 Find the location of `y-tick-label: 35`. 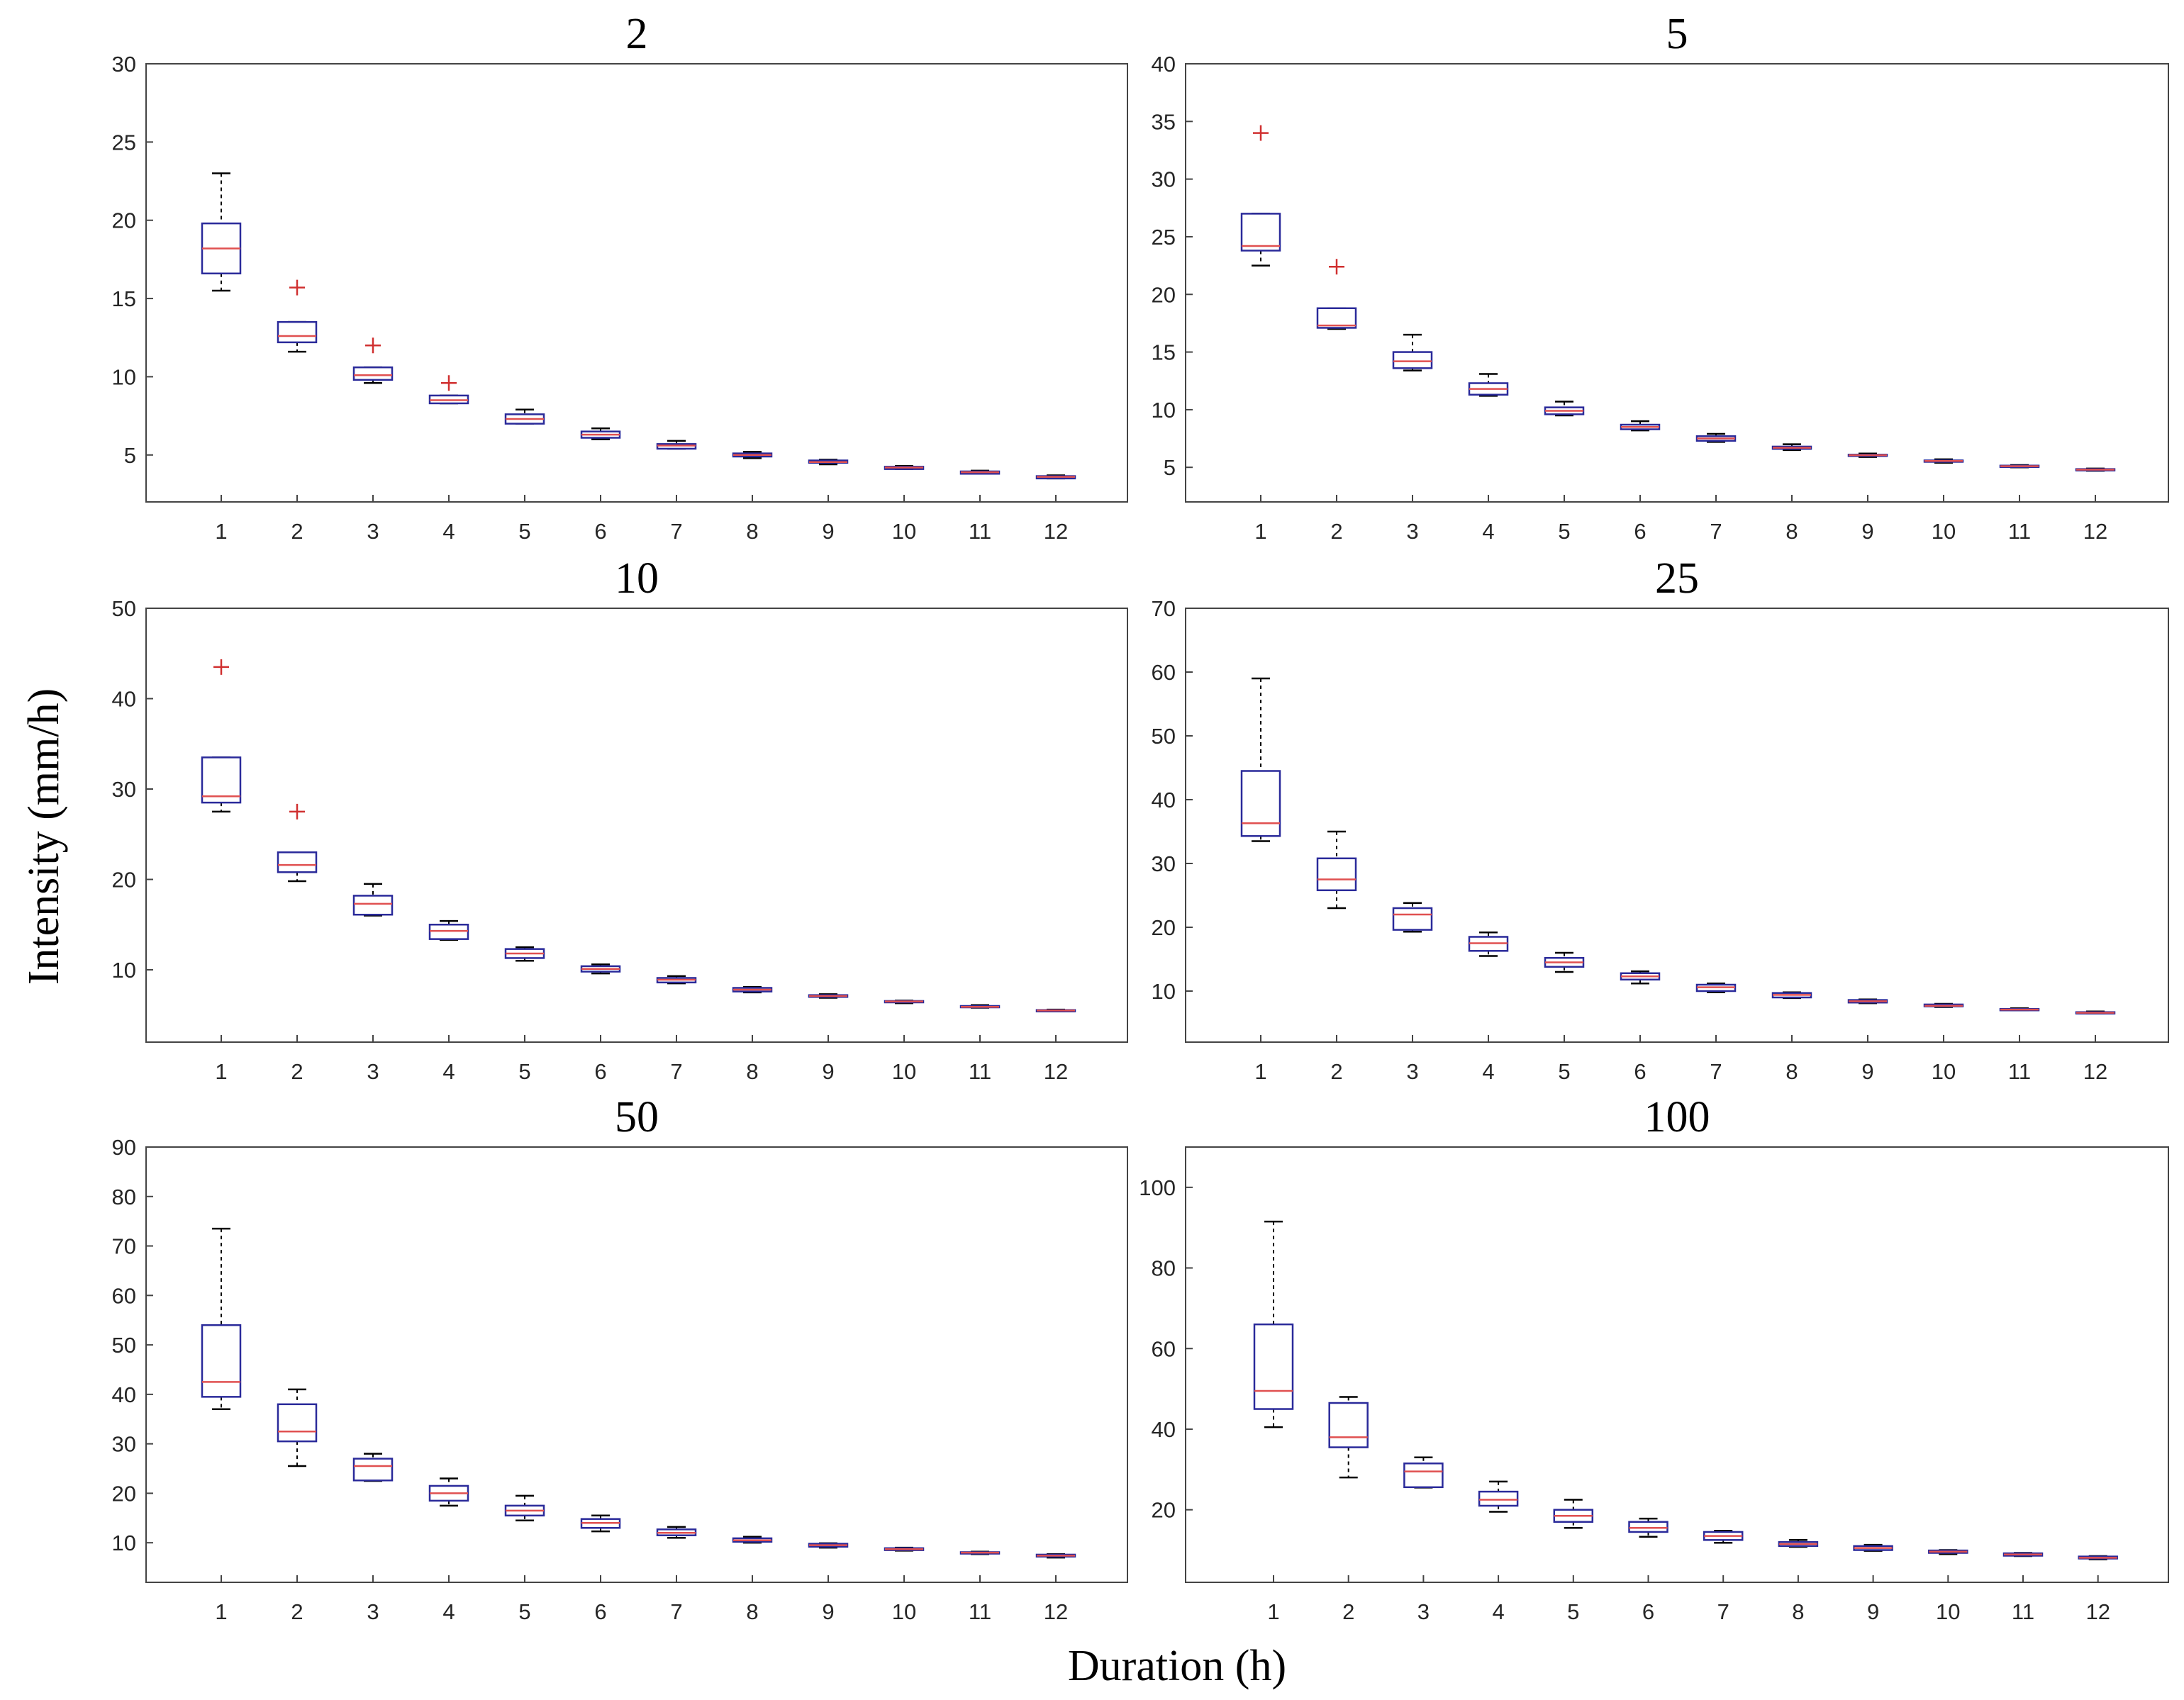

y-tick-label: 35 is located at coordinates (1164, 122).